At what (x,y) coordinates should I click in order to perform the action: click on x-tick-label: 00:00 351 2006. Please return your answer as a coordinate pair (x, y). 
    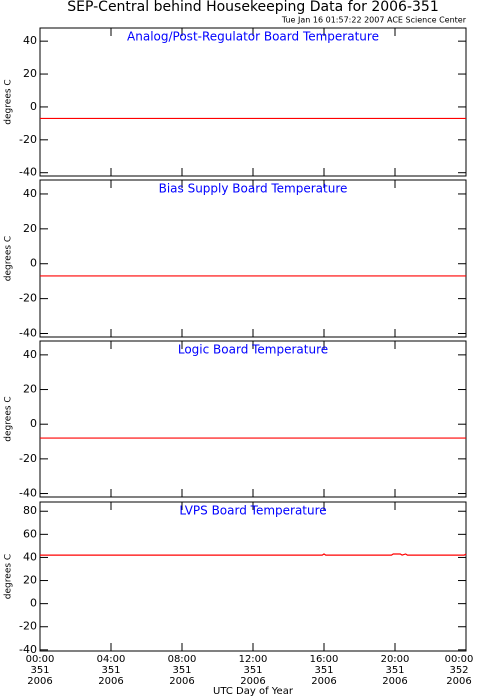
    Looking at the image, I should click on (40, 670).